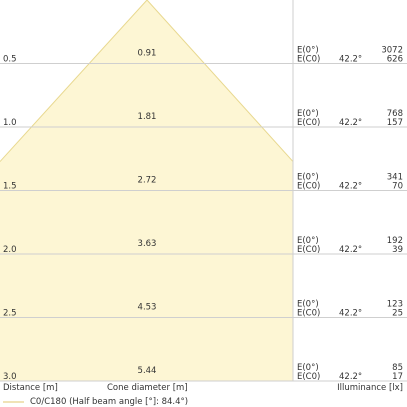  What do you see at coordinates (397, 314) in the screenshot?
I see `illuminance-ec0-value: 25` at bounding box center [397, 314].